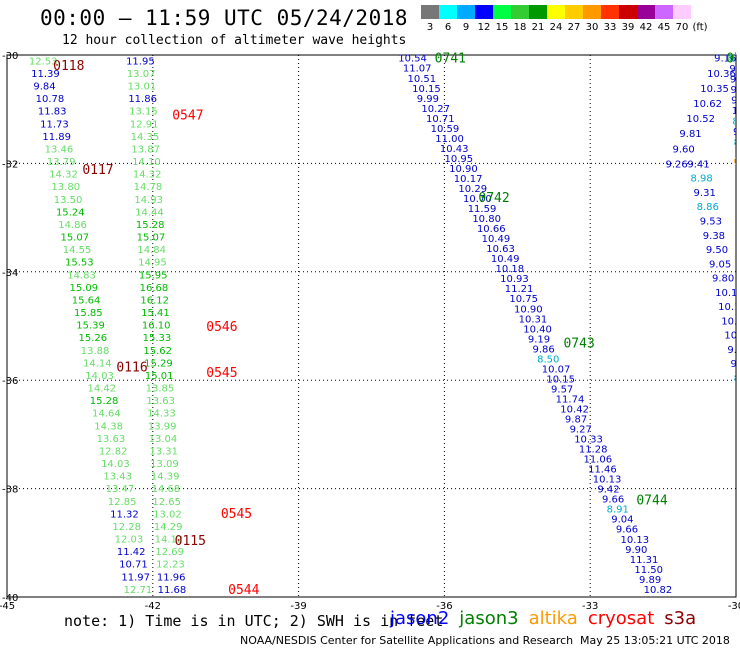 The image size is (740, 650). I want to click on swh-value: 14.78, so click(148, 187).